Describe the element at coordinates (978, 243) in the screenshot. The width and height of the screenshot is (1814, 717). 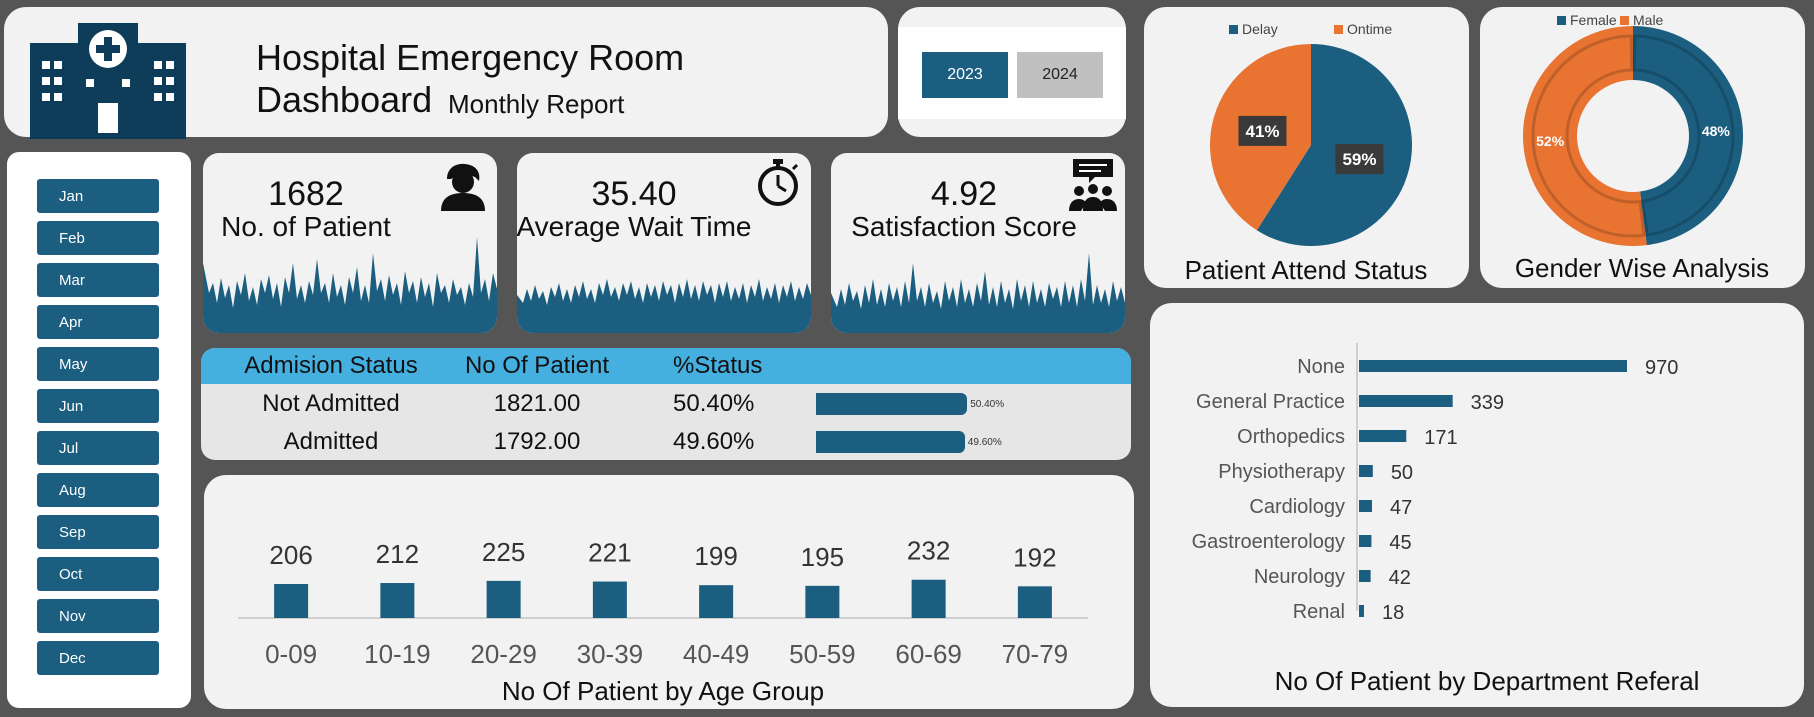
I see `kpi-card-satisfaction: 4.92 Satisfaction Score` at that location.